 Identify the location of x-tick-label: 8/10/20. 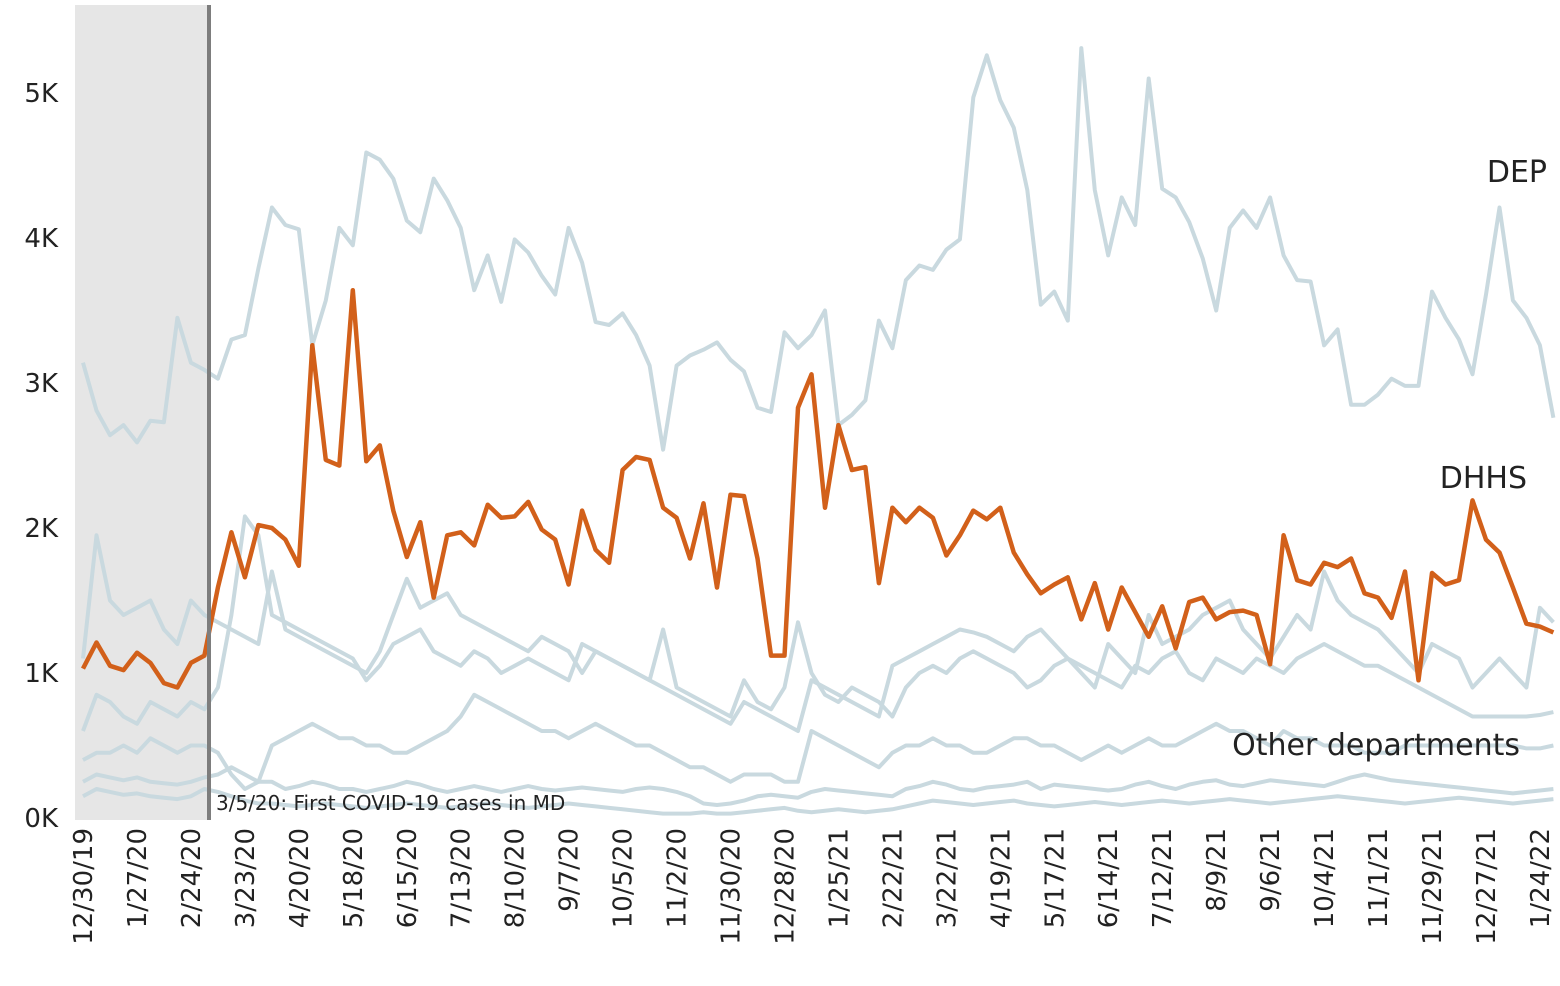
(516, 878).